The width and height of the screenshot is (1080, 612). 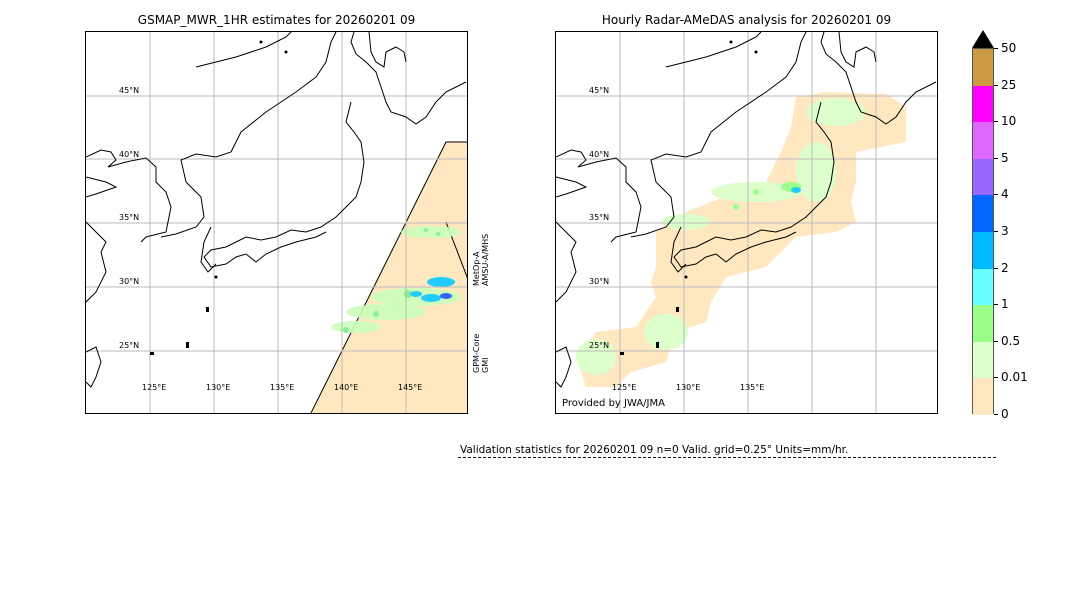 What do you see at coordinates (983, 39) in the screenshot?
I see `colorbar-extend-arrow` at bounding box center [983, 39].